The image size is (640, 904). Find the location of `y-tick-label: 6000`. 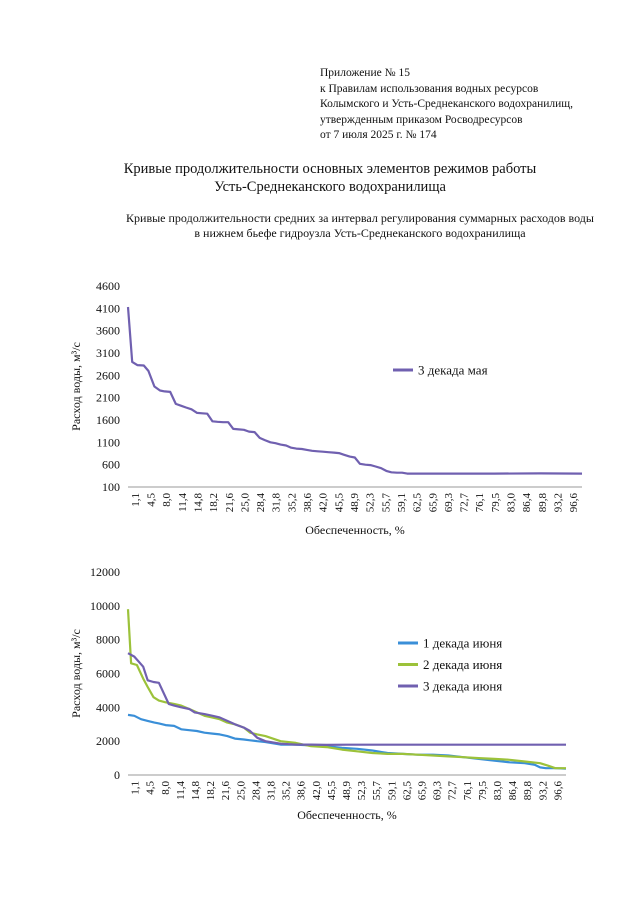

y-tick-label: 6000 is located at coordinates (108, 674).